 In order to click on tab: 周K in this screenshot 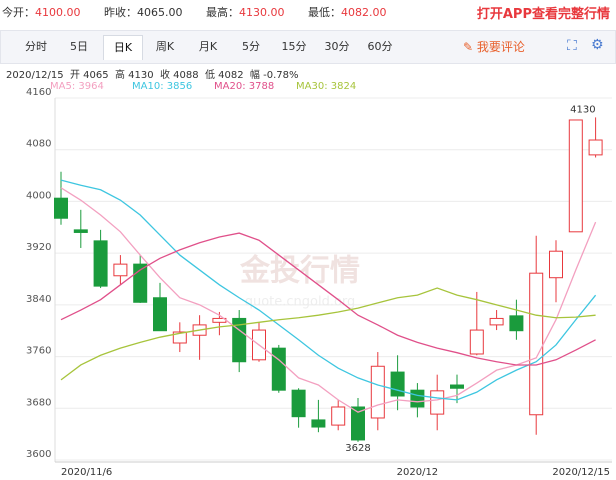, I will do `click(165, 47)`.